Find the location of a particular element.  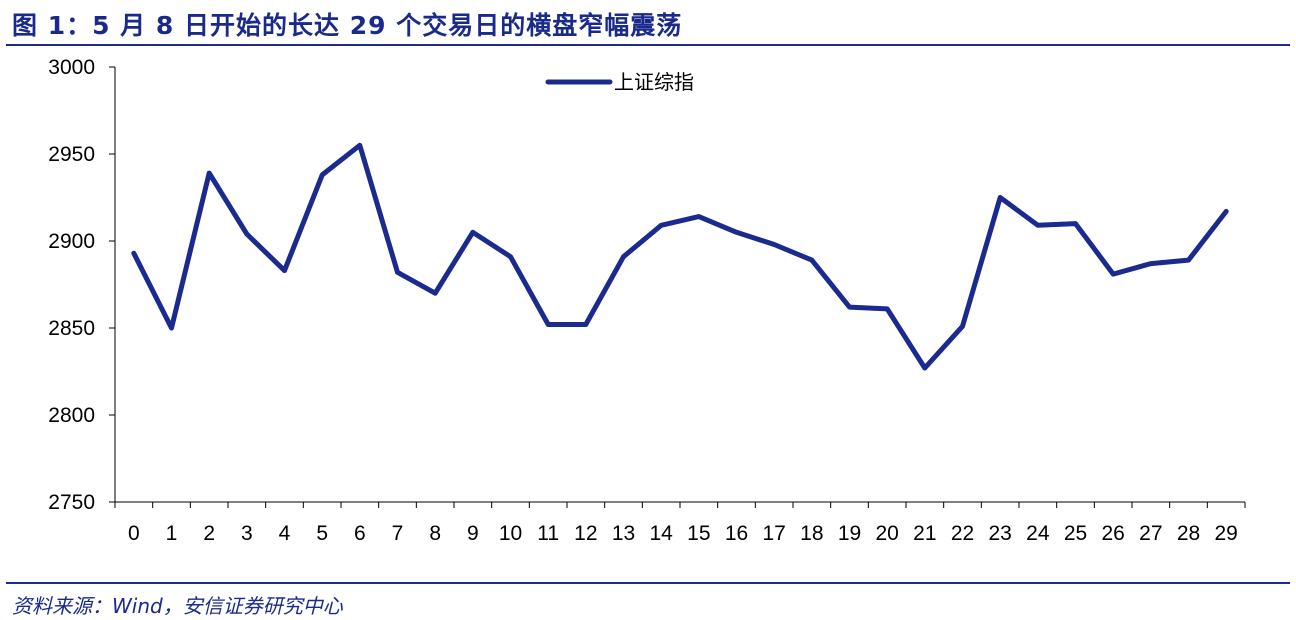

x-tick-label: 16 is located at coordinates (736, 533).